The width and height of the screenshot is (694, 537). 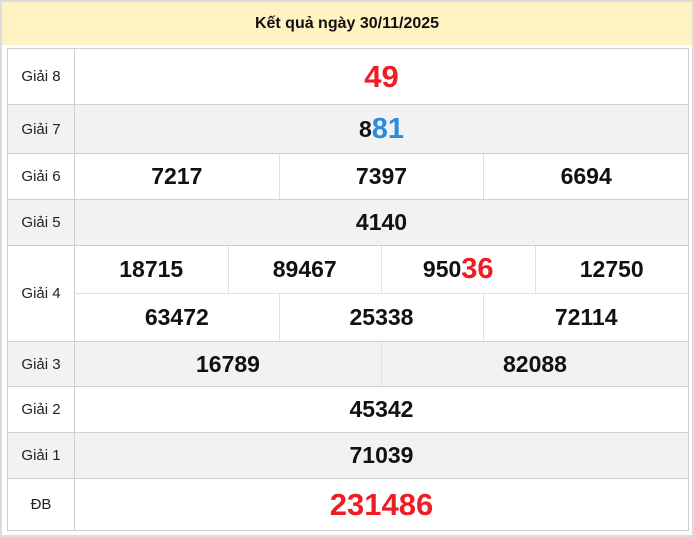 I want to click on number-prefix: 12750, so click(x=611, y=269).